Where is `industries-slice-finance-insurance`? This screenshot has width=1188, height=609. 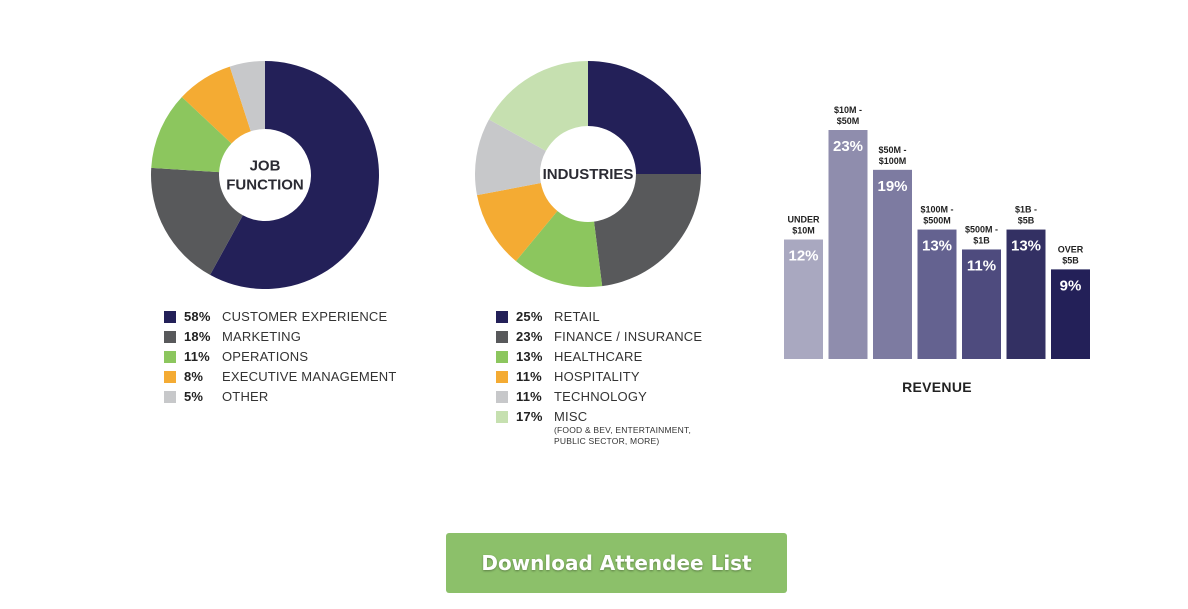 industries-slice-finance-insurance is located at coordinates (647, 230).